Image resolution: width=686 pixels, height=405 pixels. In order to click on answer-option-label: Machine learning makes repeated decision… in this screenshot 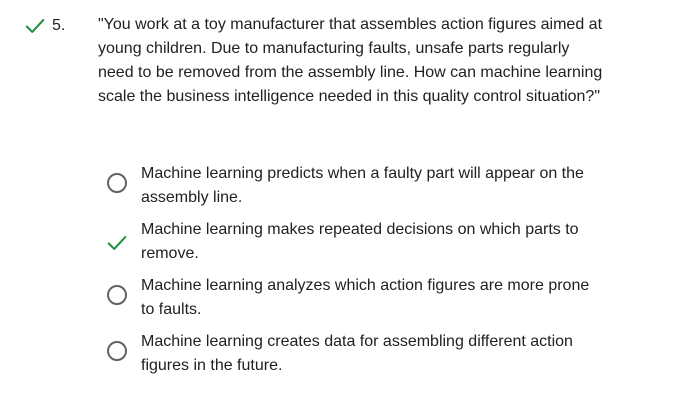, I will do `click(360, 241)`.